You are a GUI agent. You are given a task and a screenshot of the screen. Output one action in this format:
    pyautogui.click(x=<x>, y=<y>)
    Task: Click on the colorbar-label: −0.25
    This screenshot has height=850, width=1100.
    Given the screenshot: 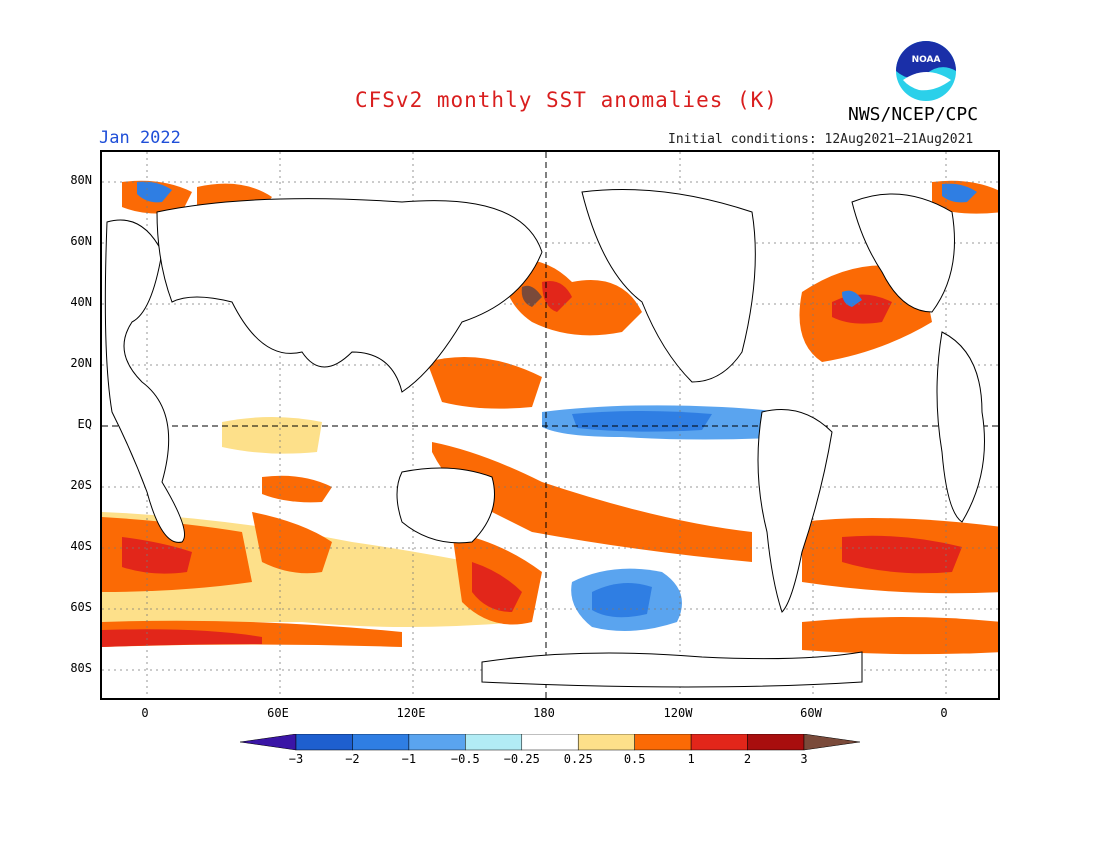 What is the action you would take?
    pyautogui.click(x=521, y=759)
    